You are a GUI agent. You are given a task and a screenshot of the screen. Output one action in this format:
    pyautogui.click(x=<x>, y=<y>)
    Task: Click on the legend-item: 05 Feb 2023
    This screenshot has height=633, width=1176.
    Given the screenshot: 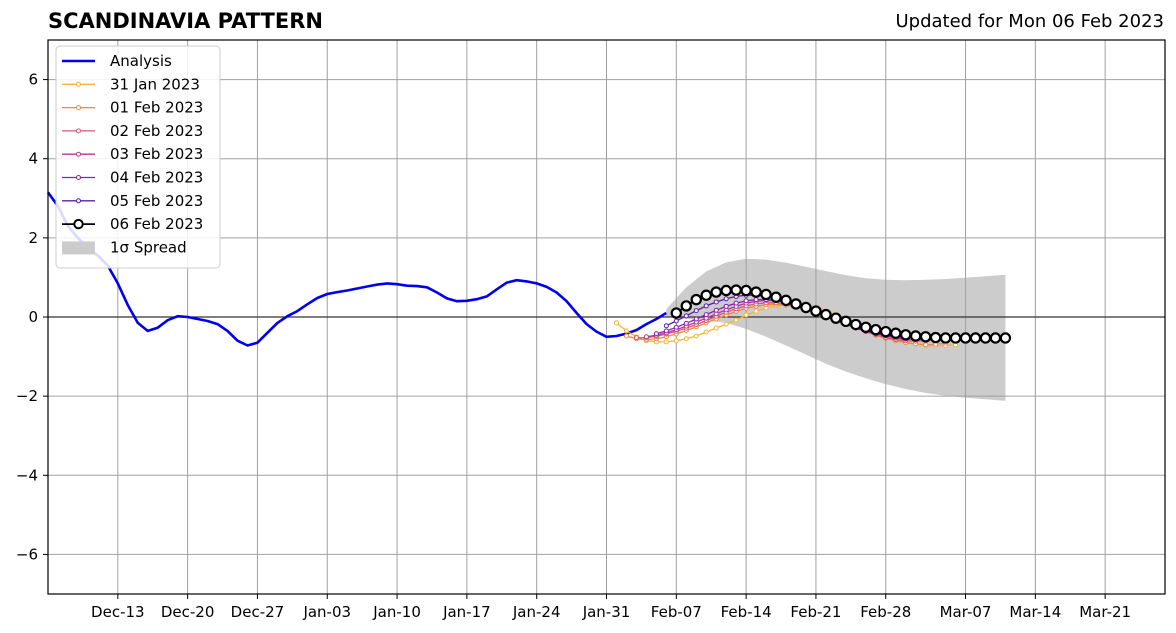 What is the action you would take?
    pyautogui.click(x=132, y=201)
    